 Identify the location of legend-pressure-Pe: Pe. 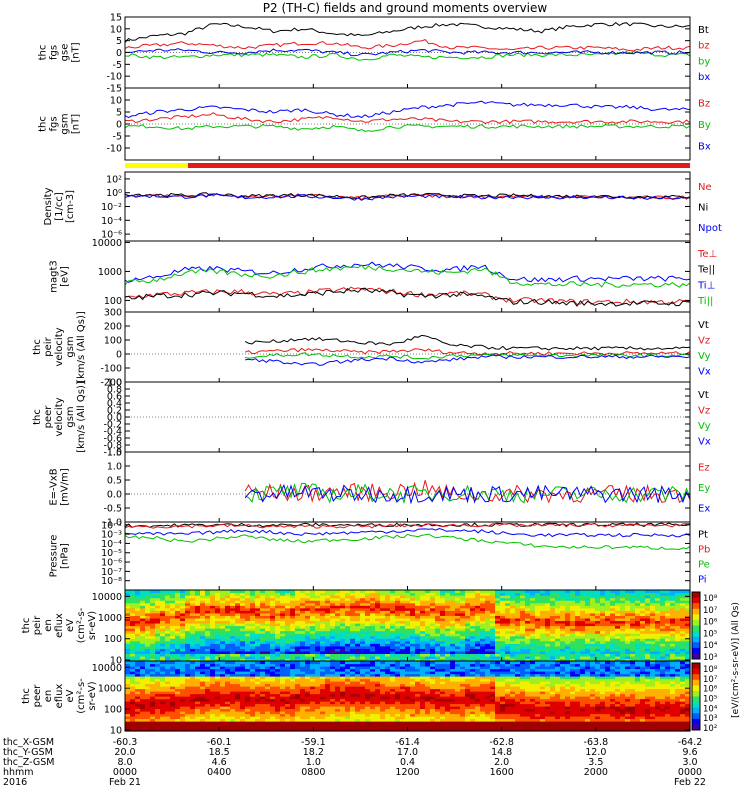
(704, 565).